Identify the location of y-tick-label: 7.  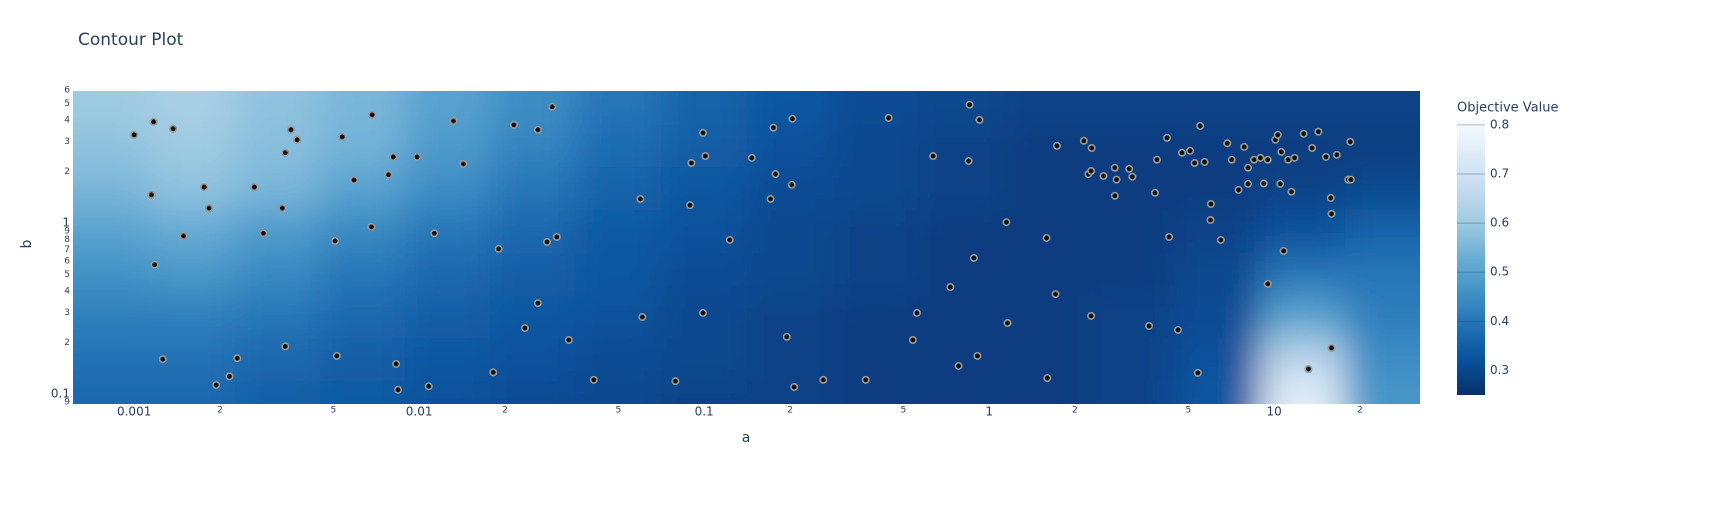
(67, 250).